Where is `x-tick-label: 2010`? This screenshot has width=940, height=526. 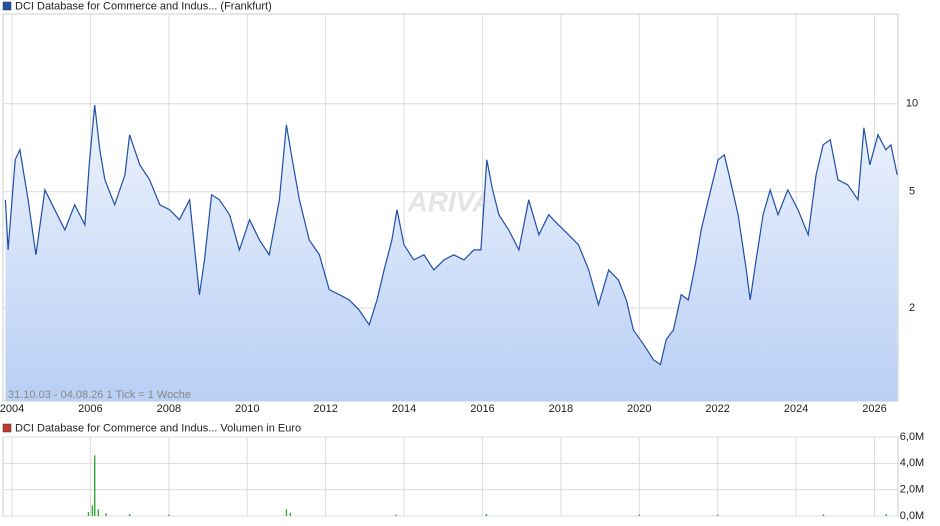
x-tick-label: 2010 is located at coordinates (247, 409).